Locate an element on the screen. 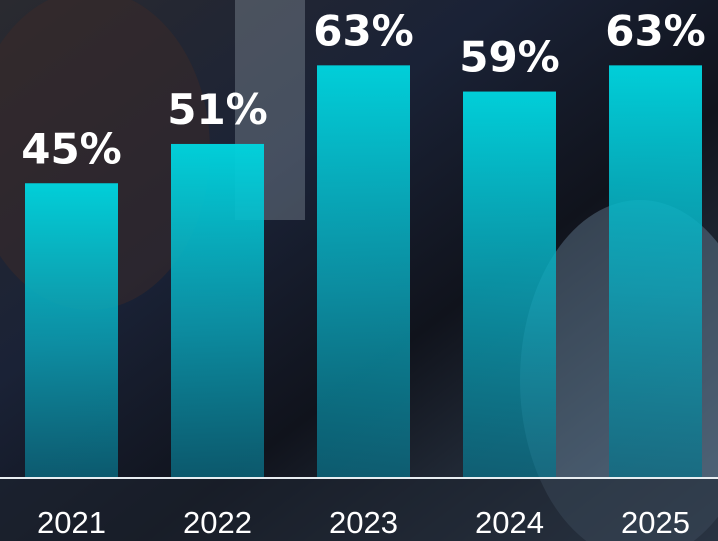  value-label: 59% is located at coordinates (509, 57).